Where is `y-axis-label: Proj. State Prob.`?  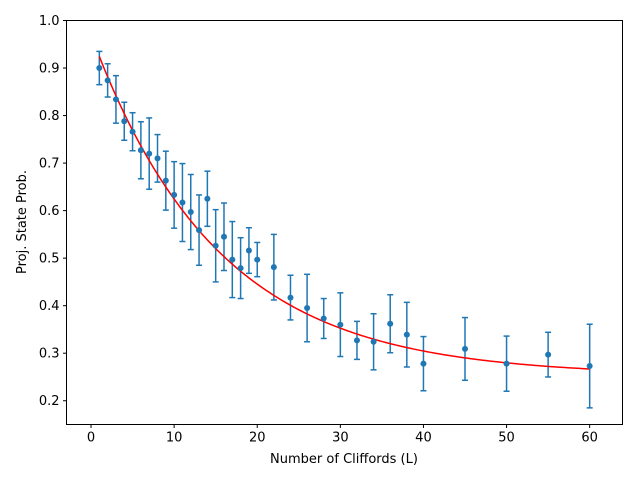
y-axis-label: Proj. State Prob. is located at coordinates (22, 222).